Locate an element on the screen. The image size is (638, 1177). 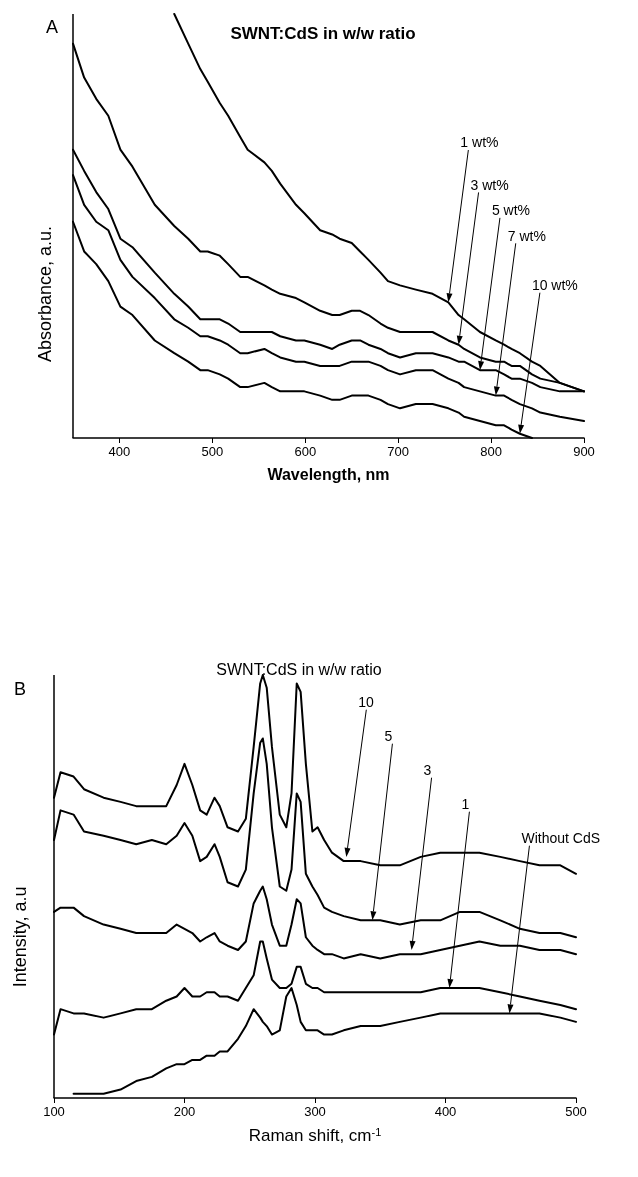
annotation: 1 wt% is located at coordinates (479, 142).